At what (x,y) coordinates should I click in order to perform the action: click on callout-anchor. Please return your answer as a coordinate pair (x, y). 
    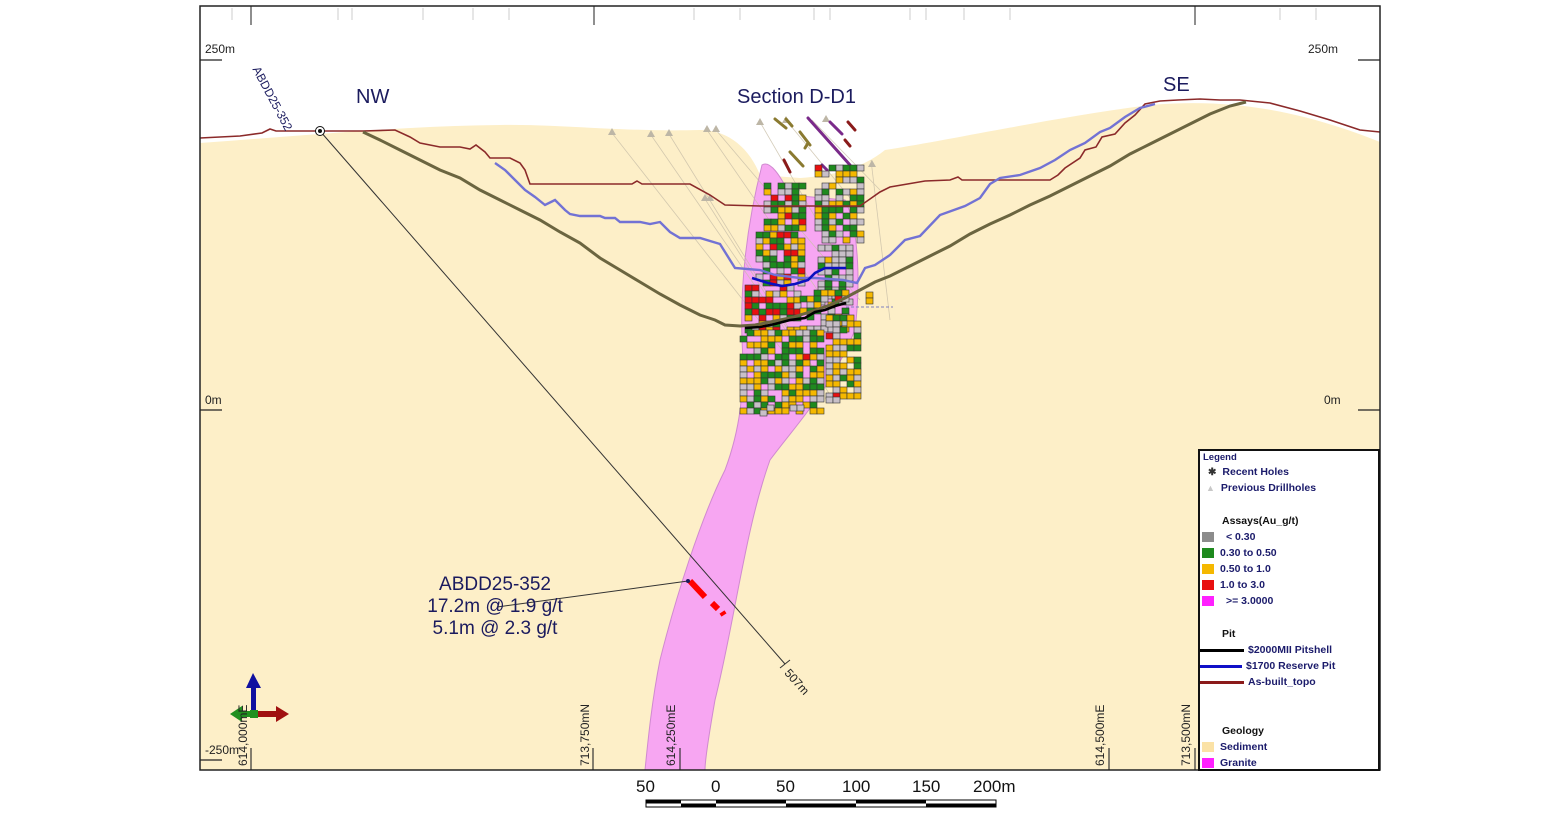
    Looking at the image, I should click on (688, 581).